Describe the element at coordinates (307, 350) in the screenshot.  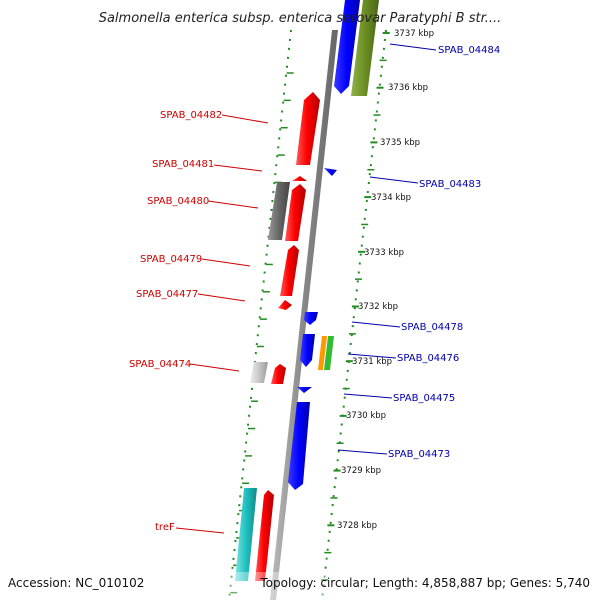
I see `gene-spab-04476-blue` at that location.